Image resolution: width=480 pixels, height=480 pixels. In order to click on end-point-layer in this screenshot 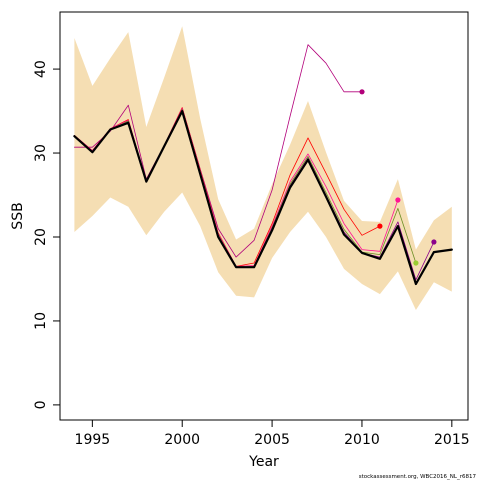, I will do `click(398, 177)`.